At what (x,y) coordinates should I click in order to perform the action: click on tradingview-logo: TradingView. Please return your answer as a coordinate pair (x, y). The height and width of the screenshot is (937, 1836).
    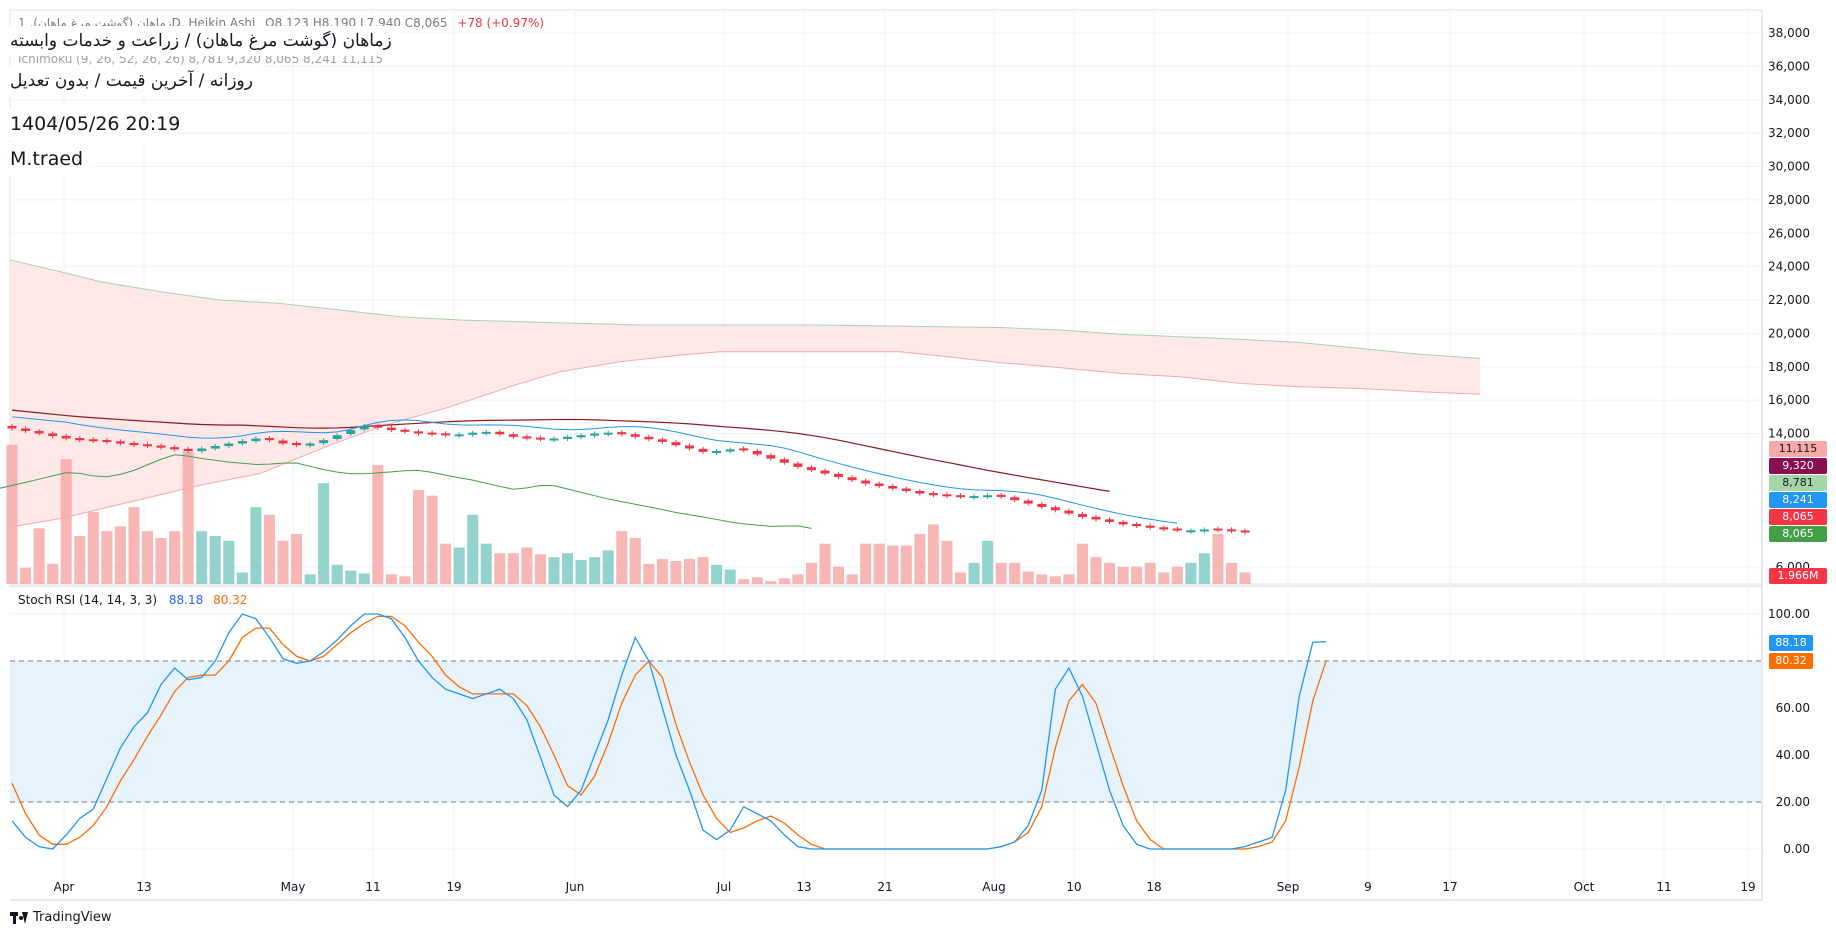
    Looking at the image, I should click on (61, 917).